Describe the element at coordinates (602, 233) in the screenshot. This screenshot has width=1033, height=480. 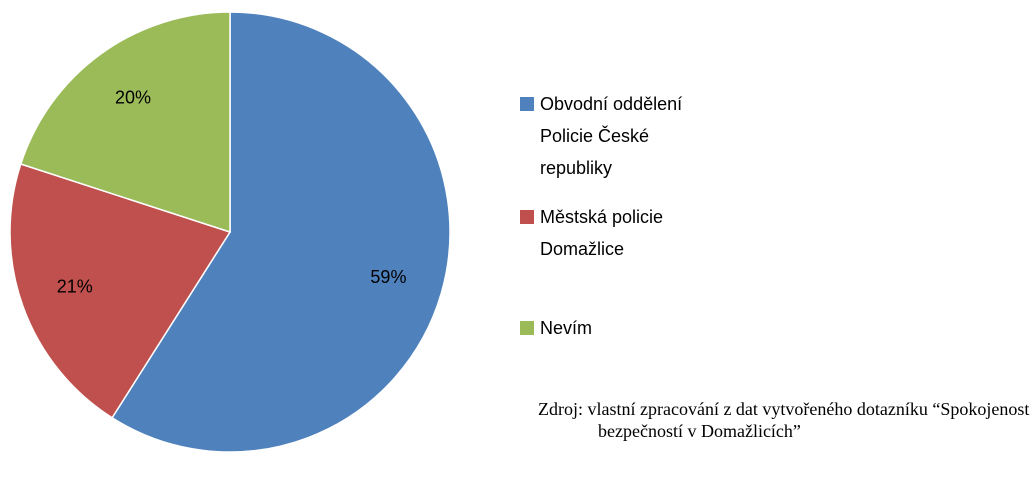
I see `legend-label: Městská policie Domažlice` at that location.